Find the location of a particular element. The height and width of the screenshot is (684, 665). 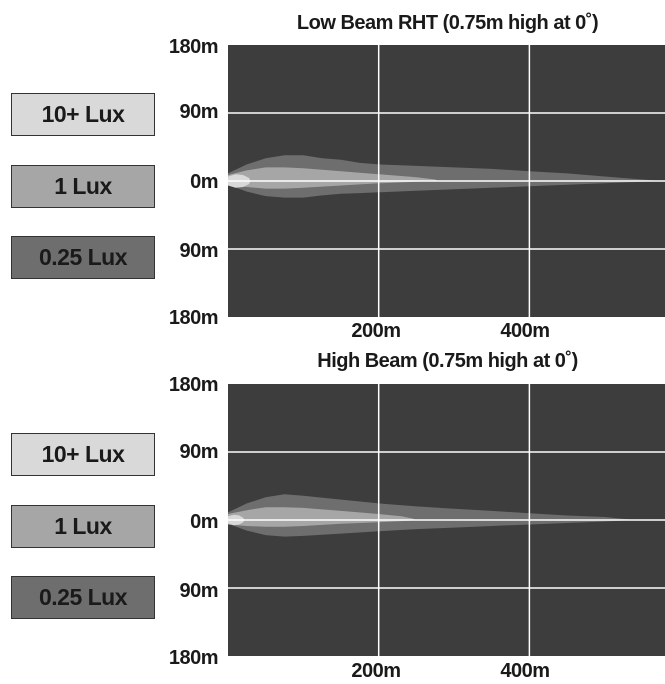

chart-title: Low Beam RHT (0.75m high at 0˚) is located at coordinates (447, 23).